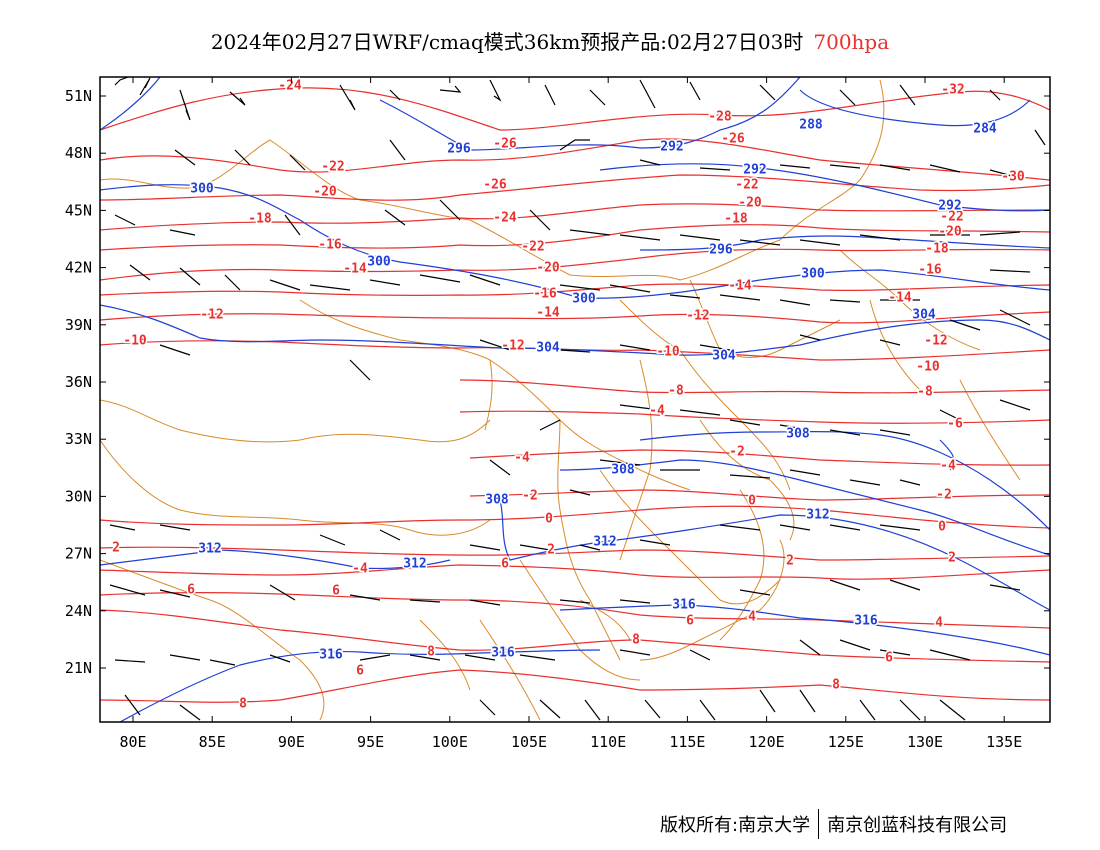  I want to click on latitude-labels: 51N 48N 45N 42N 39N 36N 33N 30N 27N 24N 21N, so click(78, 382).